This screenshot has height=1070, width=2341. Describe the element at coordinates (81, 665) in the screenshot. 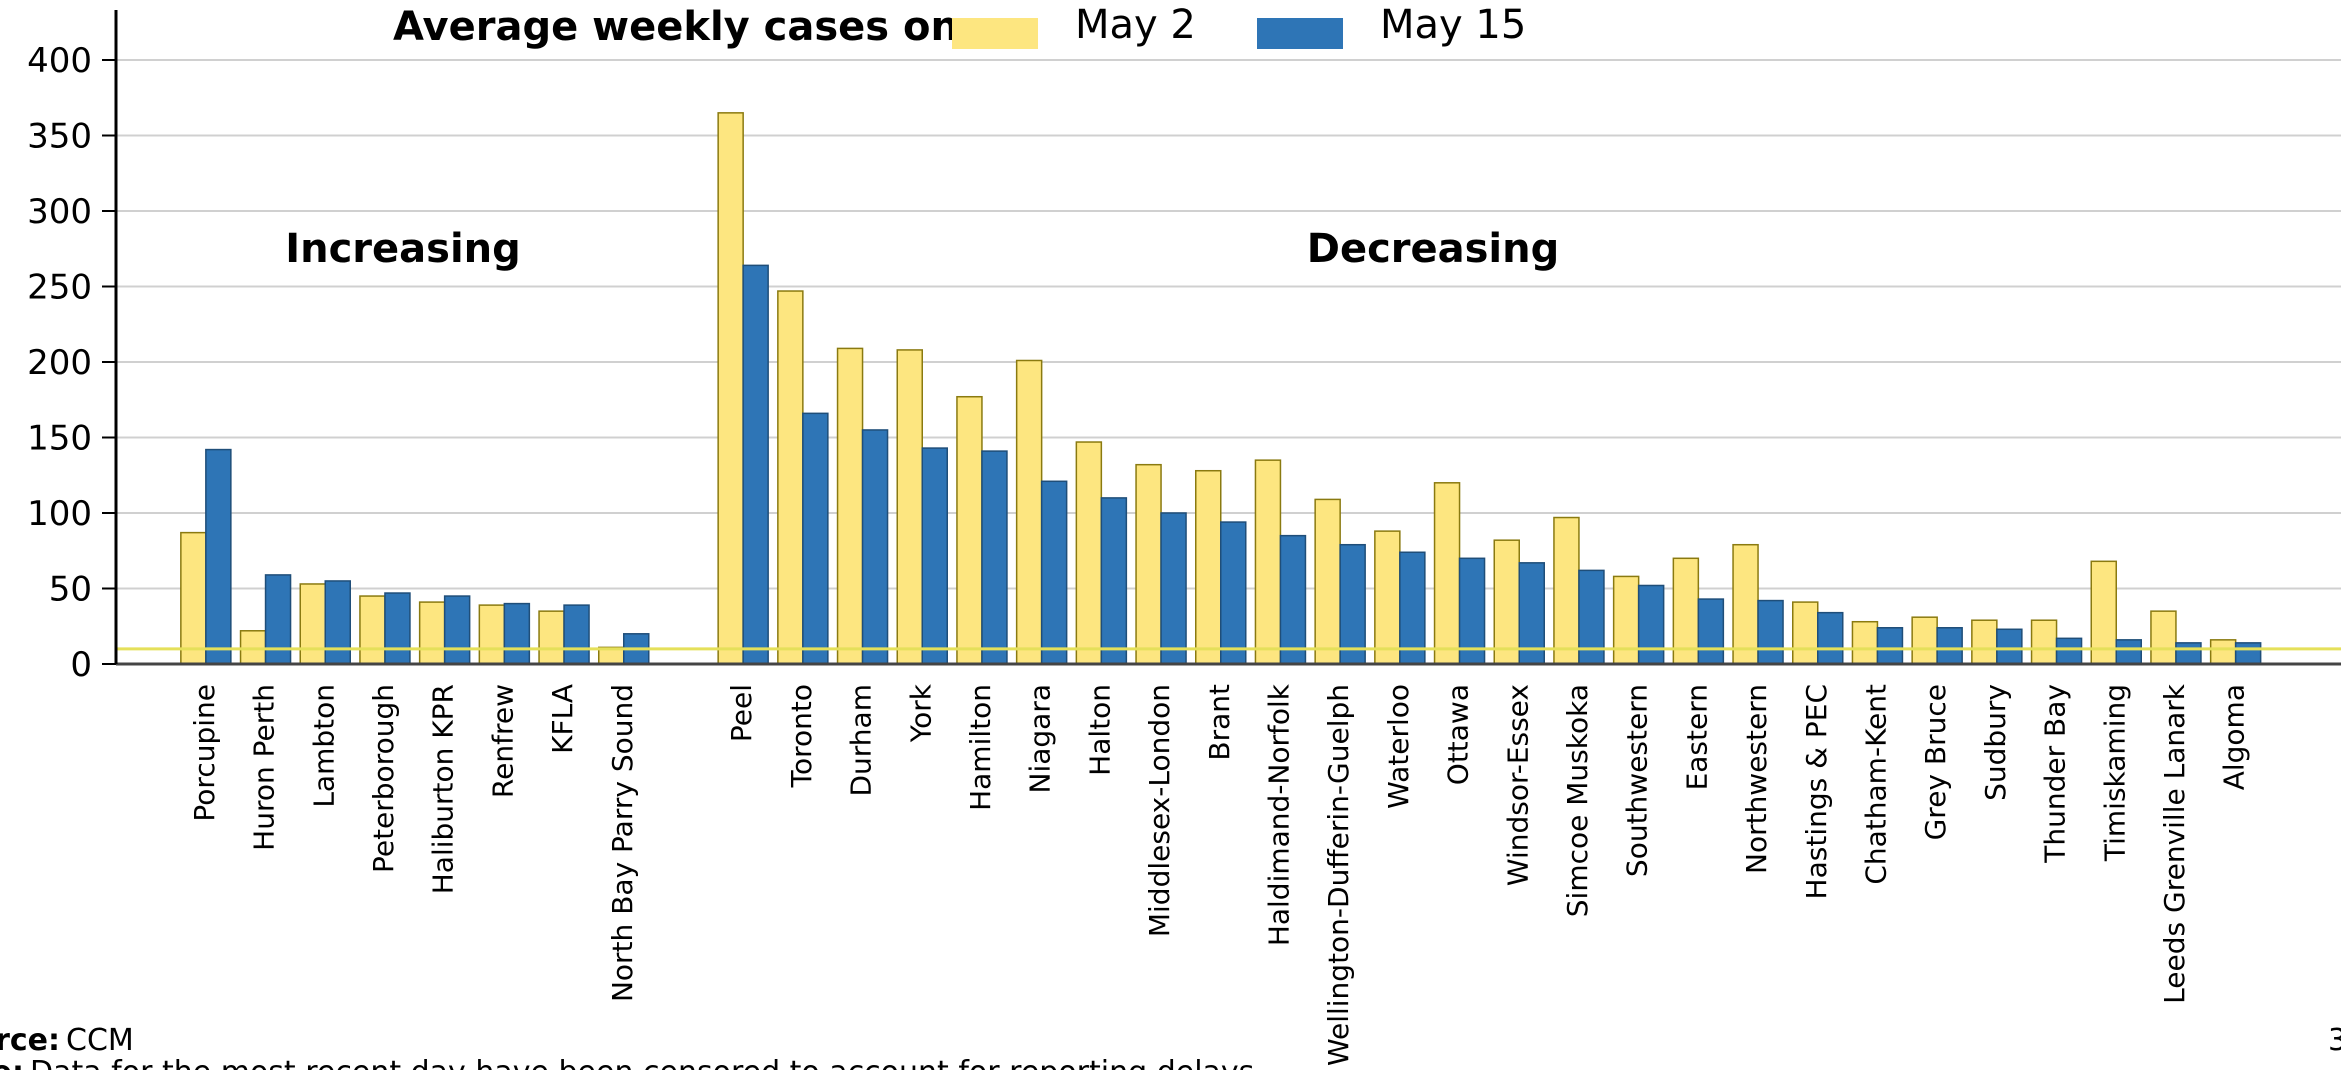

I see `y-tick-label: 0` at that location.